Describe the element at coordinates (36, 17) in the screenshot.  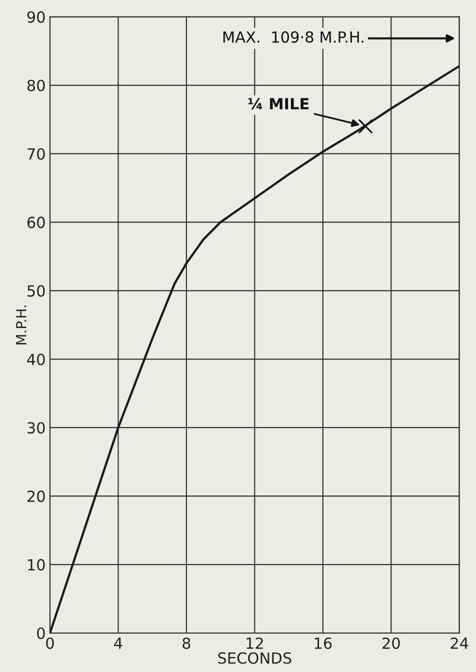
I see `y-tick-label: 90` at that location.